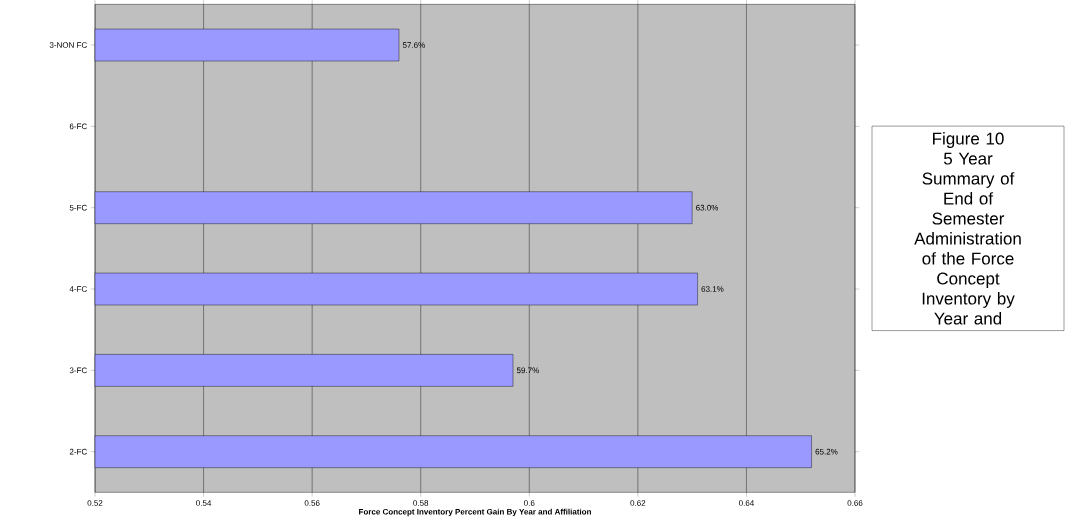 This screenshot has height=528, width=1086. What do you see at coordinates (529, 502) in the screenshot?
I see `x-tick-label: 0.6` at bounding box center [529, 502].